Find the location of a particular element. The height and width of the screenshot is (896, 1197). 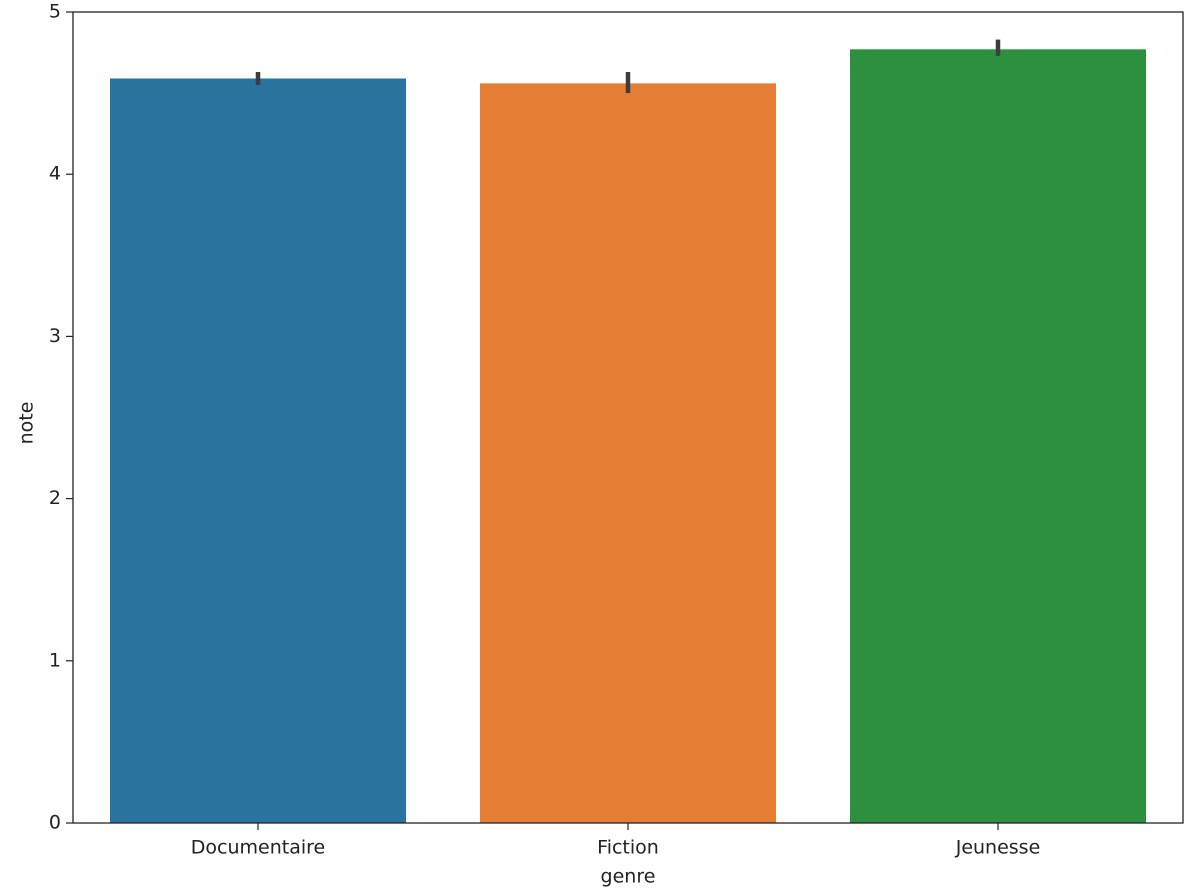

y-axis-label: note is located at coordinates (27, 423).